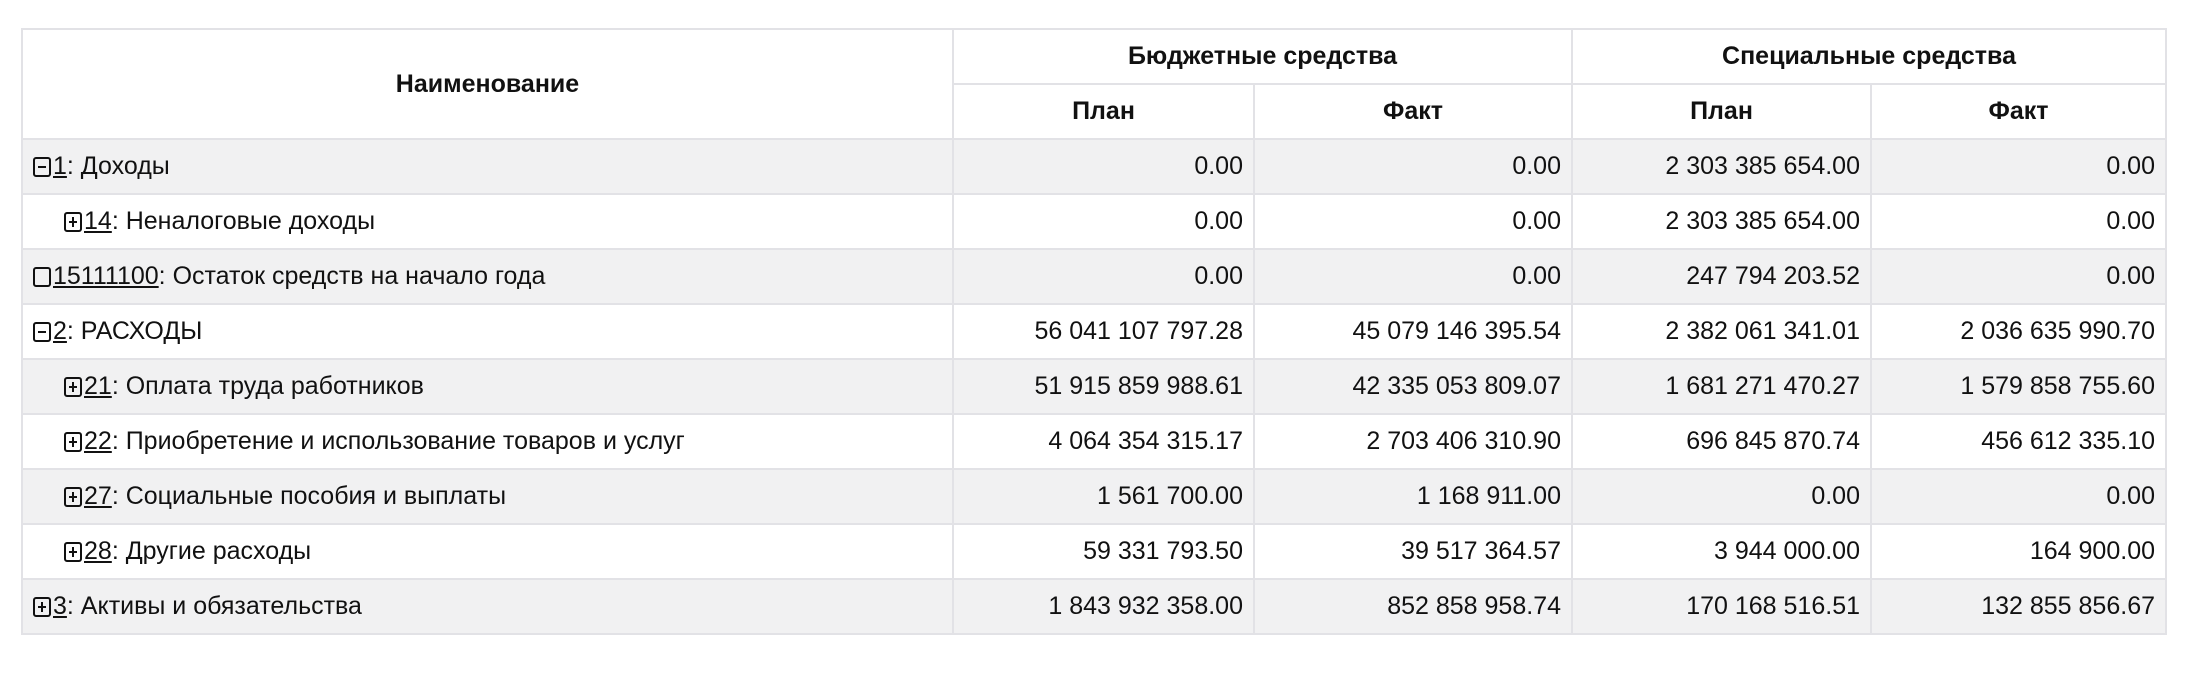 The width and height of the screenshot is (2186, 678). What do you see at coordinates (1262, 56) in the screenshot?
I see `header-budget-funds: Бюджетные средства` at bounding box center [1262, 56].